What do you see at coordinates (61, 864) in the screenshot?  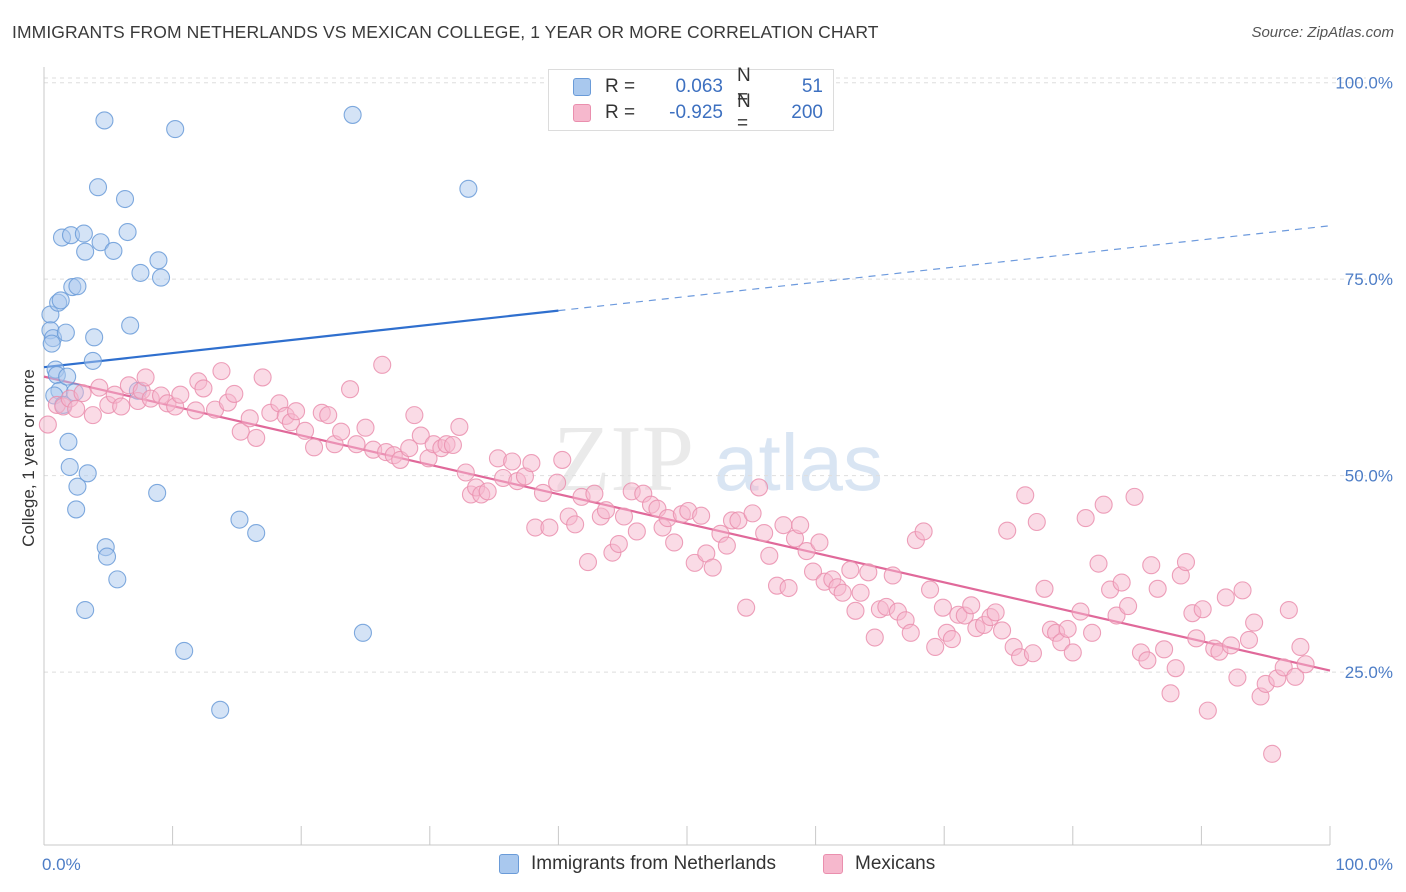 I see `x-tick-label: 0.0%` at bounding box center [61, 864].